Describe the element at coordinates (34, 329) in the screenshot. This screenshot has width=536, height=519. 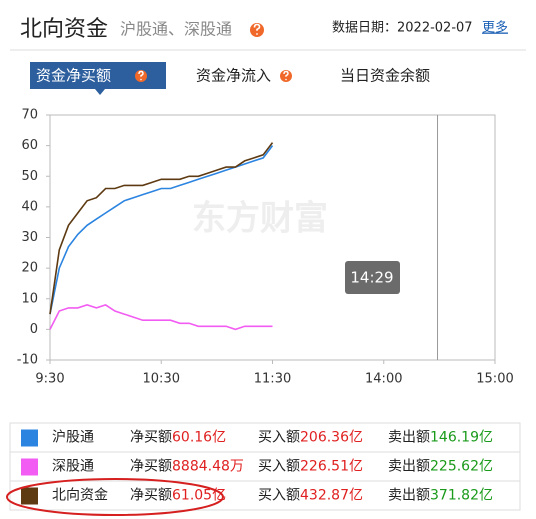
I see `y-tick-label: 0` at that location.